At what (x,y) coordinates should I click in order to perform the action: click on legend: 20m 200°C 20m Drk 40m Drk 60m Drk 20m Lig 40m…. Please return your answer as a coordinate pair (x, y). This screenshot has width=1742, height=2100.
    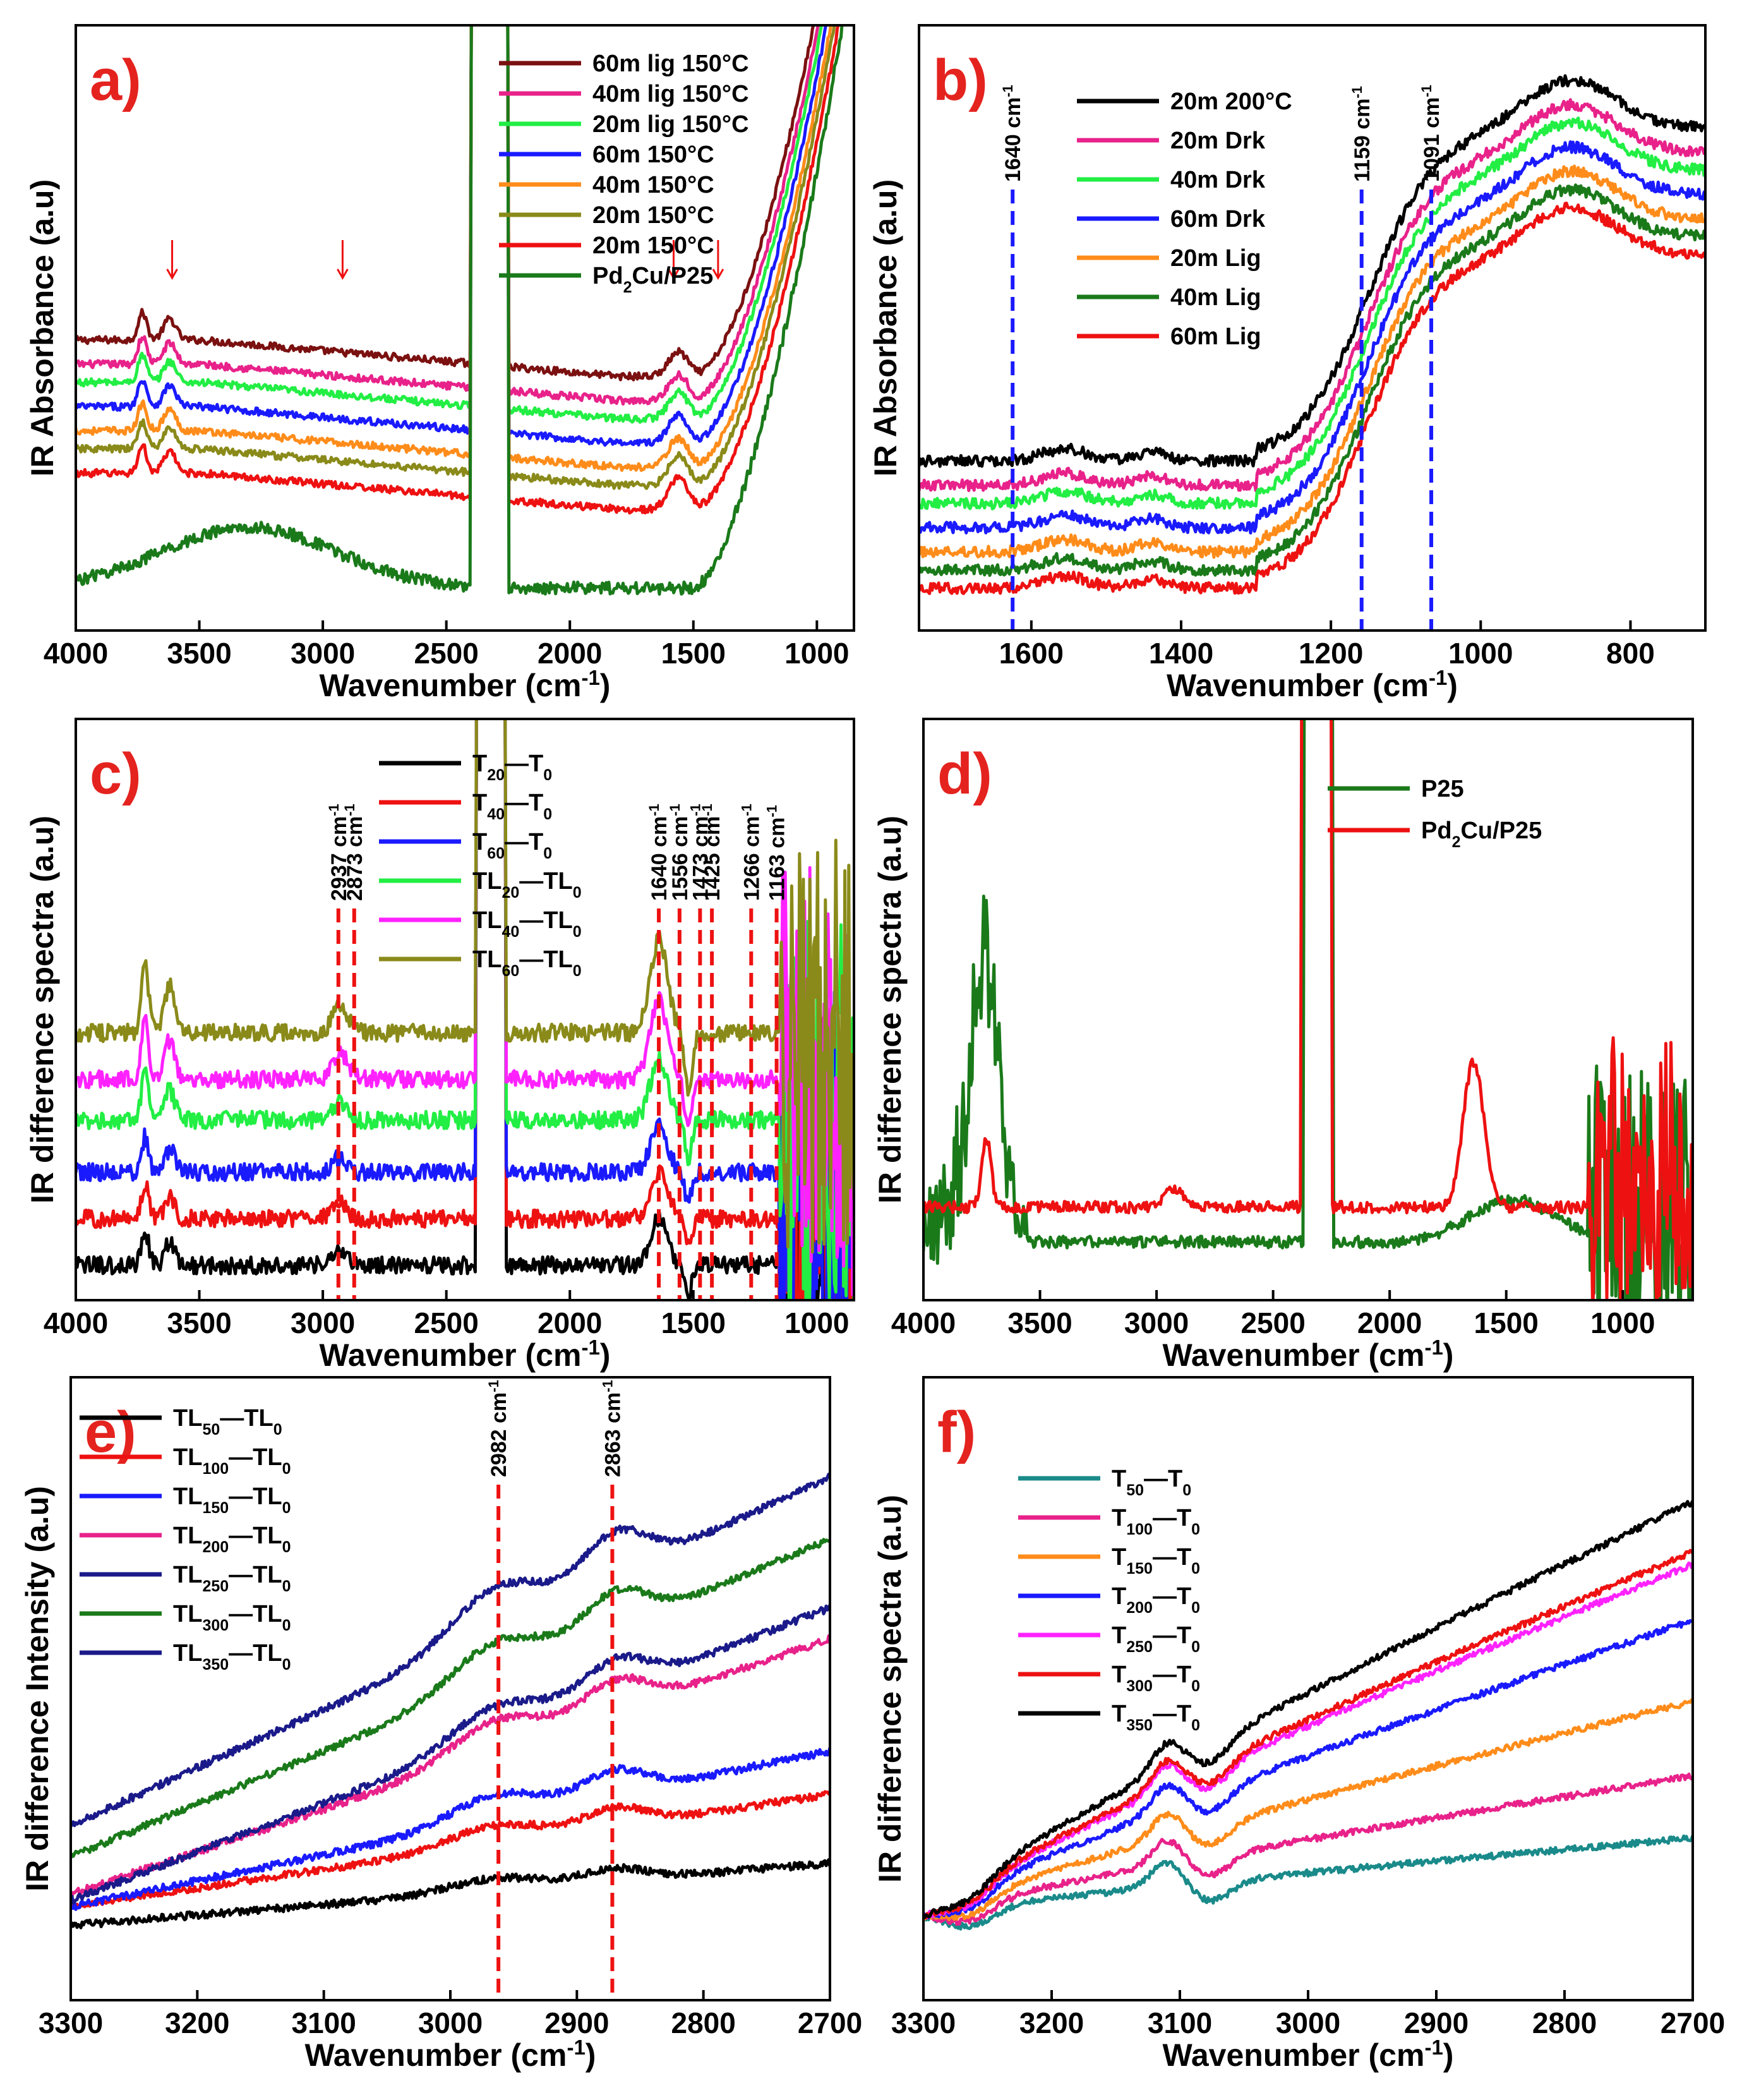
    Looking at the image, I should click on (1184, 219).